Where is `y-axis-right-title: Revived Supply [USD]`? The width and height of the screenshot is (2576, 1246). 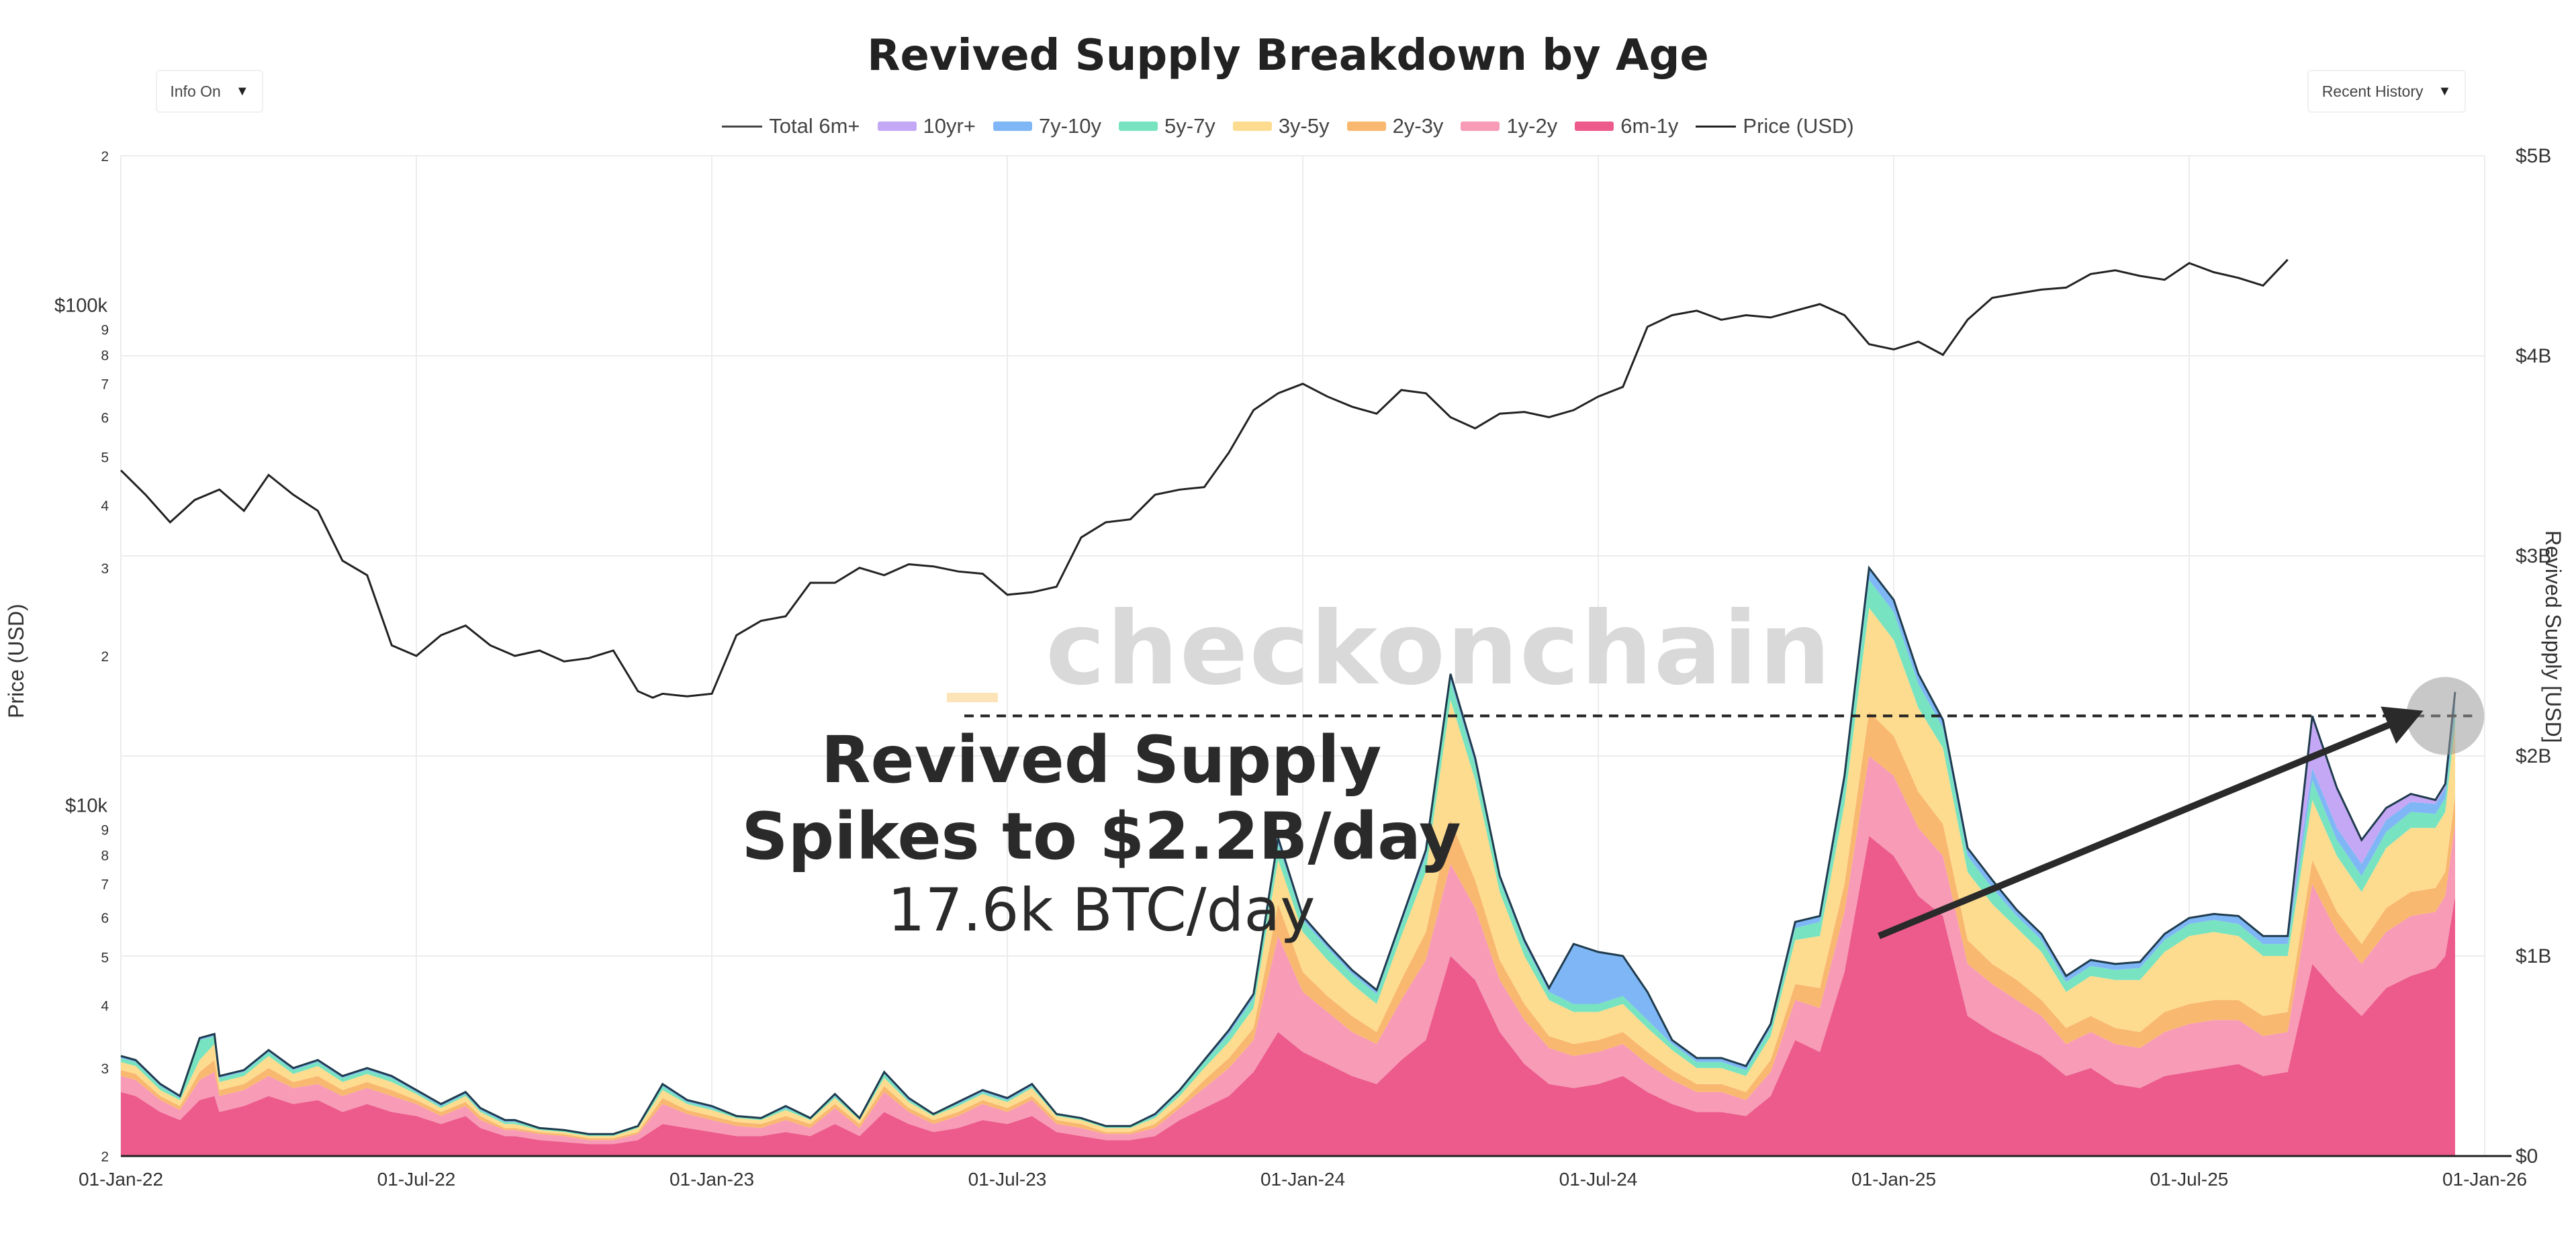
y-axis-right-title: Revived Supply [USD] is located at coordinates (2553, 636).